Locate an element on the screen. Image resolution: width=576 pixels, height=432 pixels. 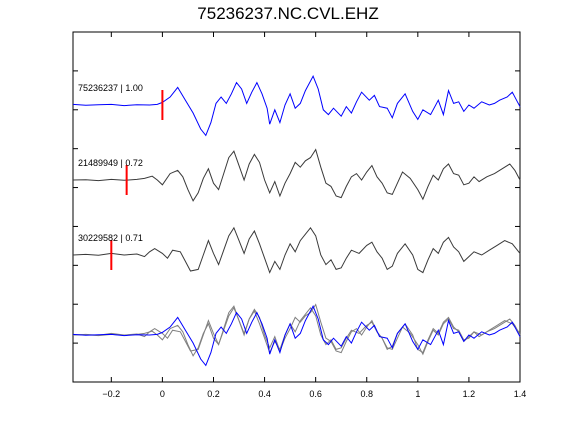
x-tick-label: 0.2 is located at coordinates (213, 394).